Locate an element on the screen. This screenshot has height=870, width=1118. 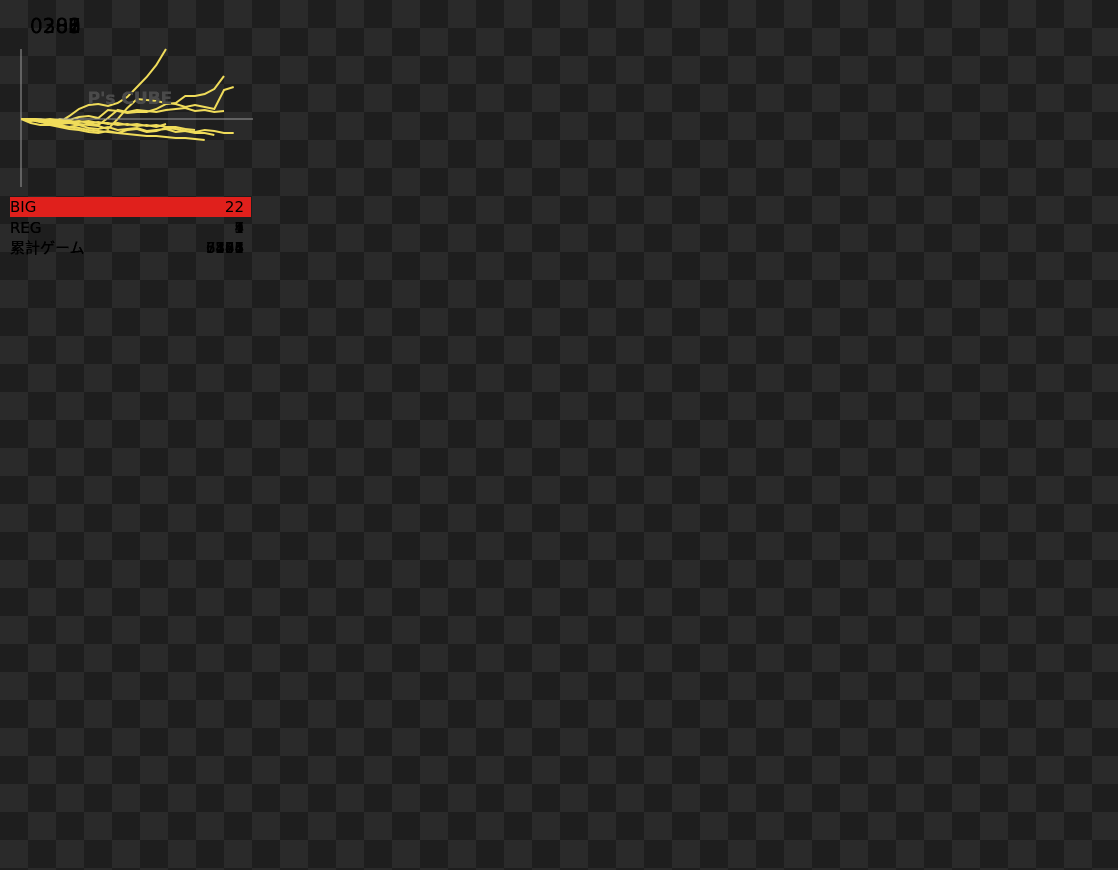
card-title: 0287 is located at coordinates (55, 26).